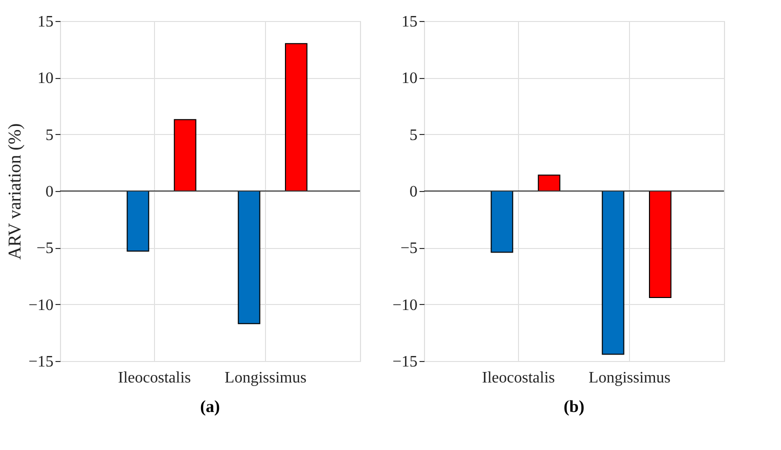 The height and width of the screenshot is (450, 781). Describe the element at coordinates (14, 191) in the screenshot. I see `y-axis-title: ARV variation (%)` at that location.